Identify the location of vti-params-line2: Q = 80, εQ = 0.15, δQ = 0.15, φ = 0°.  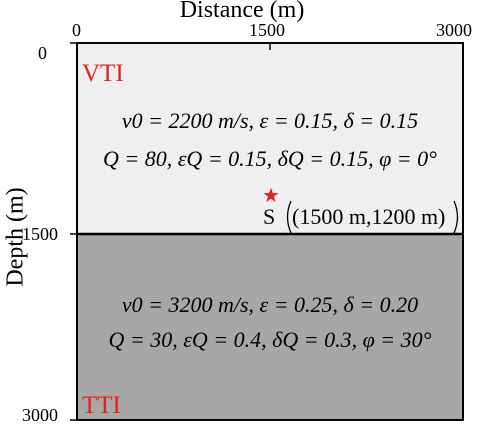
(270, 158).